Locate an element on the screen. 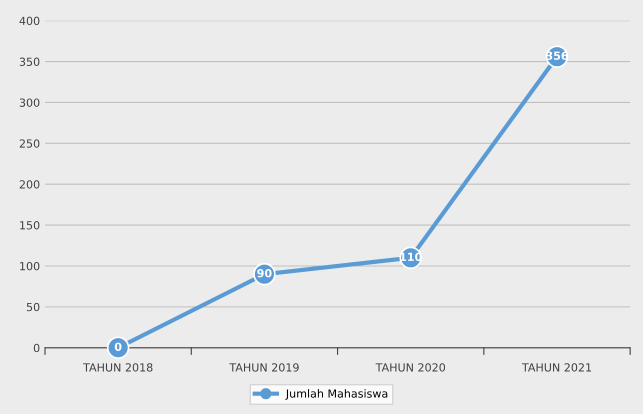 The width and height of the screenshot is (643, 414). x-tick-label: TAHUN 2019 is located at coordinates (264, 367).